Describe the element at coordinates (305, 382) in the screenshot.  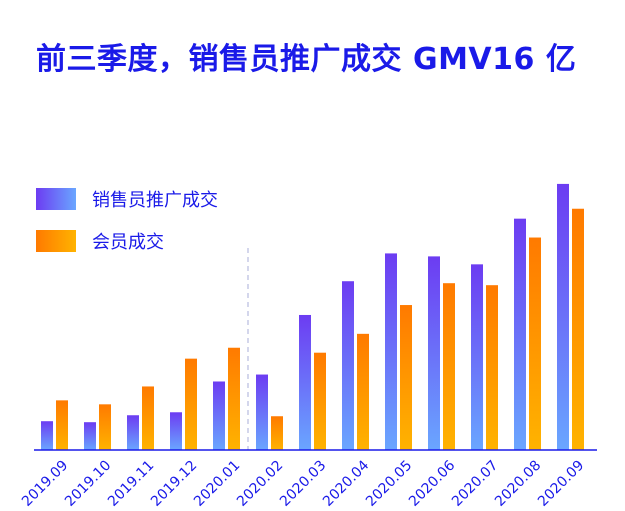
I see `bar-sales-2020.03` at that location.